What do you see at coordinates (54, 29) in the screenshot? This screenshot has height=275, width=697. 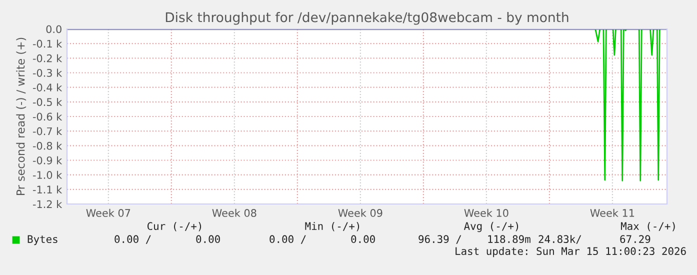 I see `y-tick-label: 0.0` at bounding box center [54, 29].